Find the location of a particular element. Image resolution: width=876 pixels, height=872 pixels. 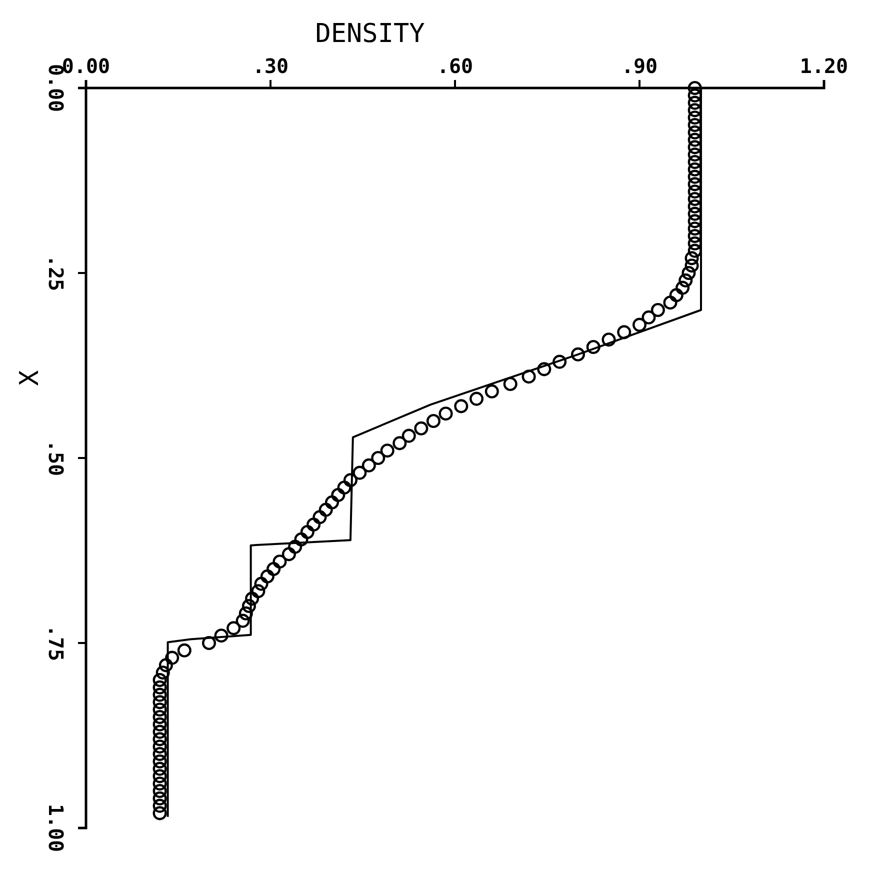

y-tick-label: .25 is located at coordinates (56, 273).